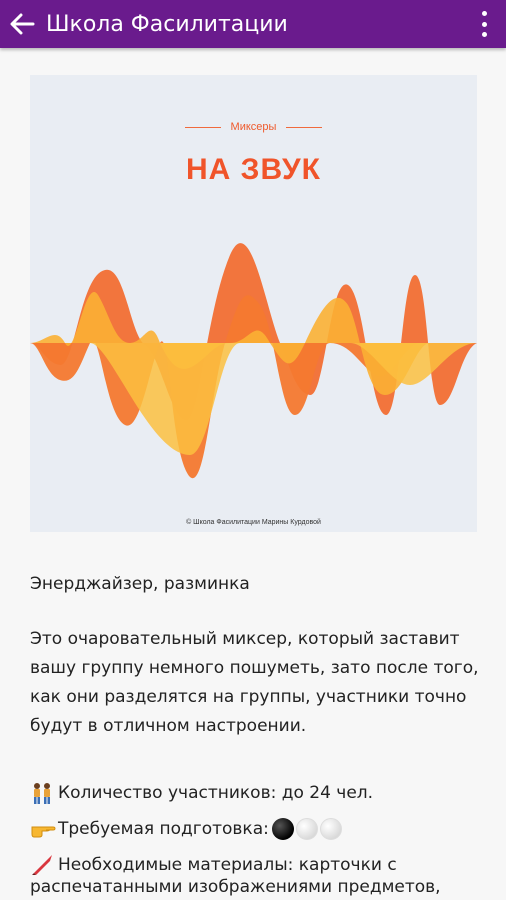 Image resolution: width=506 pixels, height=900 pixels. I want to click on pointing-hand-icon, so click(44, 829).